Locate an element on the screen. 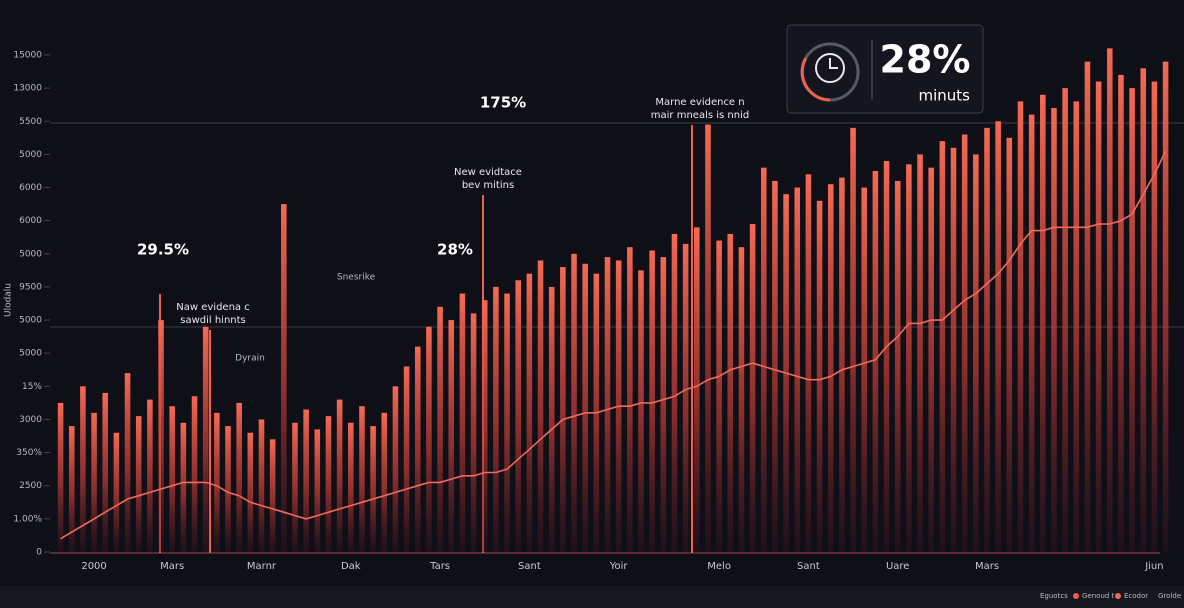 The width and height of the screenshot is (1184, 608). clock-face is located at coordinates (830, 68).